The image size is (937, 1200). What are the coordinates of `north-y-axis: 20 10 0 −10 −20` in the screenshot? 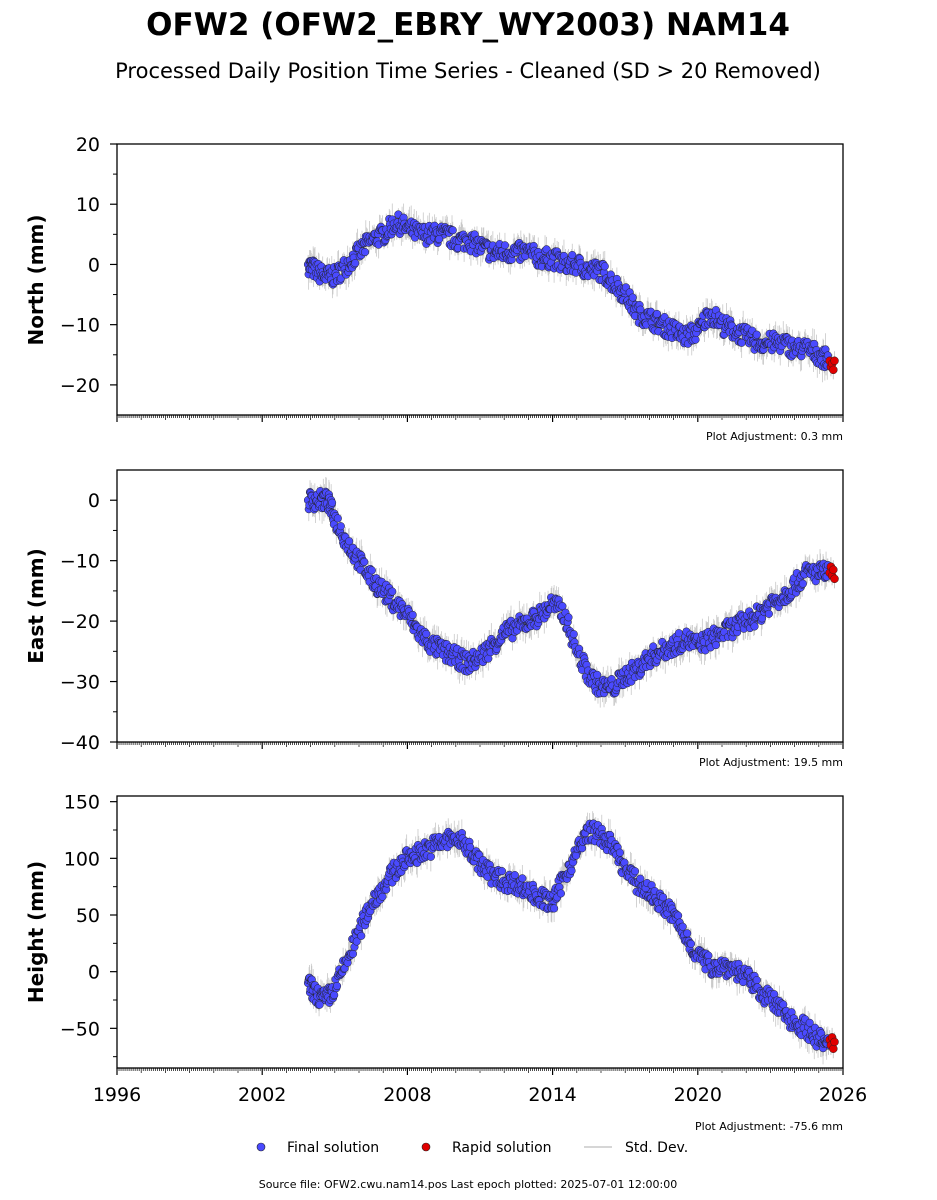 It's located at (88, 265).